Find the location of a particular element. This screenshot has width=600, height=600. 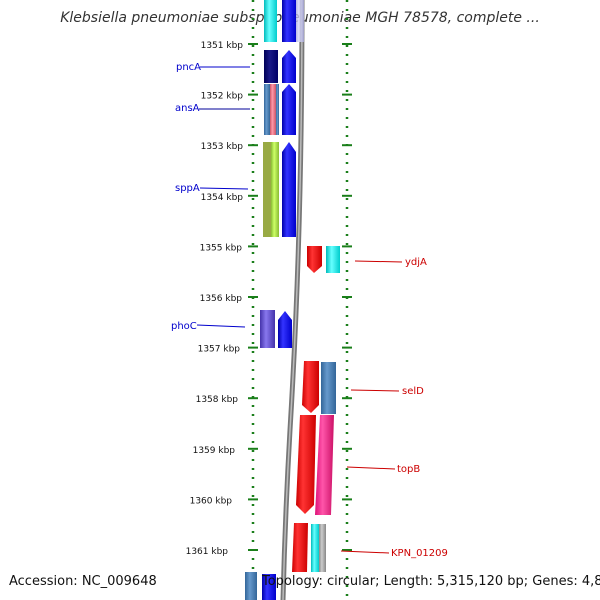

genome-backbone-highlight is located at coordinates (292, 300).